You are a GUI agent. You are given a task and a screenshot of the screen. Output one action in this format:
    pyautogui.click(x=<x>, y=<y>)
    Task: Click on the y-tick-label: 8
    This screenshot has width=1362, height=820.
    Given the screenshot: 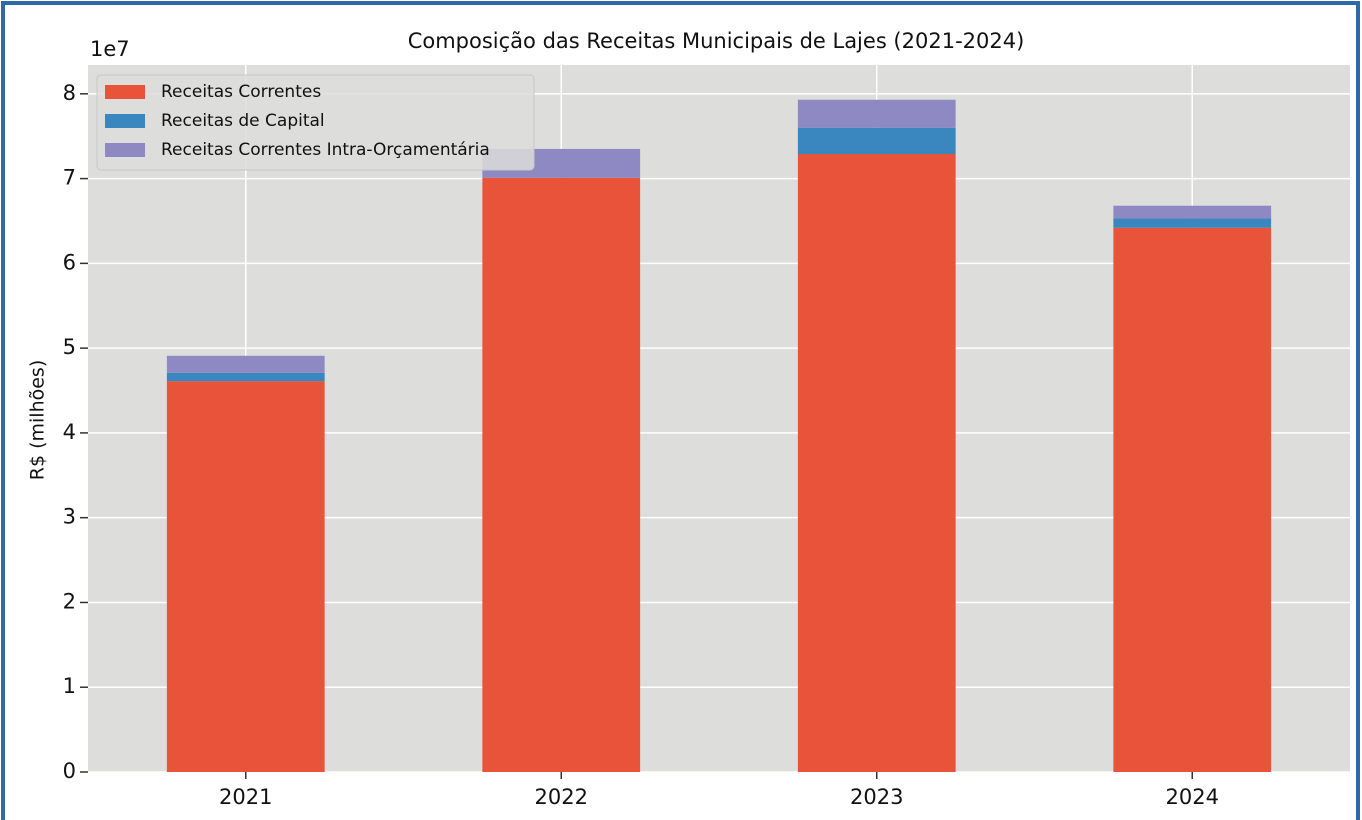 What is the action you would take?
    pyautogui.click(x=69, y=93)
    